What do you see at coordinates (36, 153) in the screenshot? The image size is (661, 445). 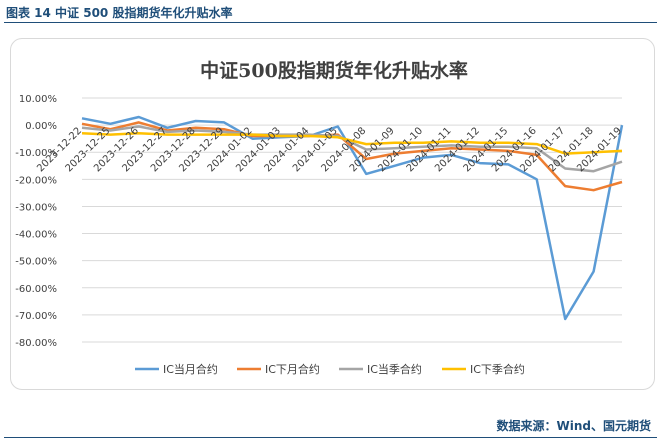 I see `y-tick-label: -10.00%` at bounding box center [36, 153].